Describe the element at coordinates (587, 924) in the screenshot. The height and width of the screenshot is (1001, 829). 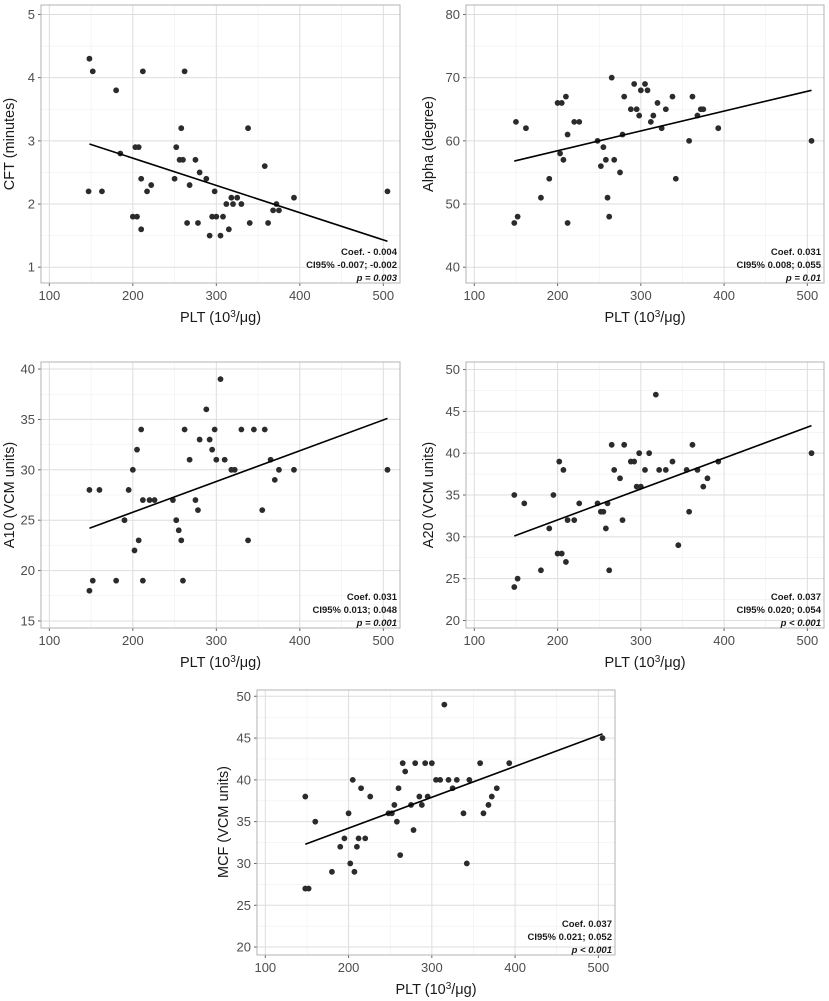
I see `stat-coefficient: Coef. 0.037` at that location.